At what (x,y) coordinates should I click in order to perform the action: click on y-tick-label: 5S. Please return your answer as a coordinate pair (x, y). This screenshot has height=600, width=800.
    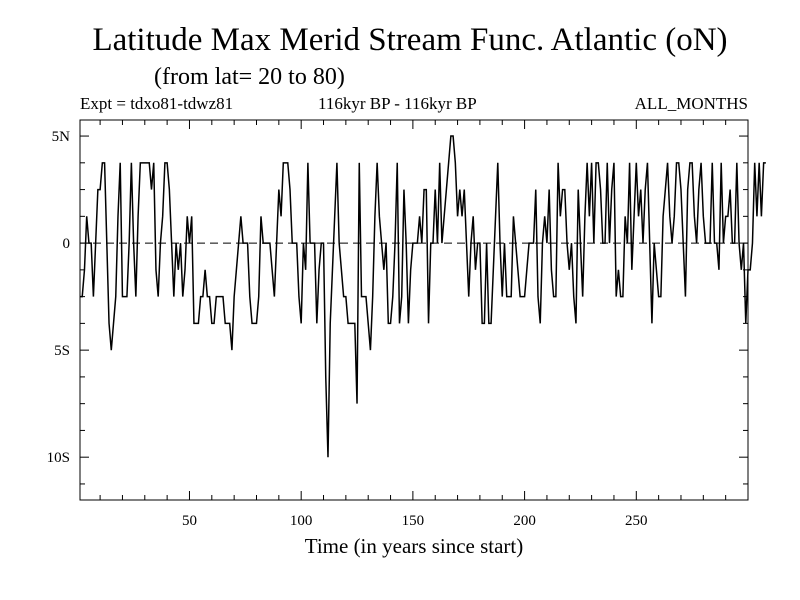
    Looking at the image, I should click on (62, 351).